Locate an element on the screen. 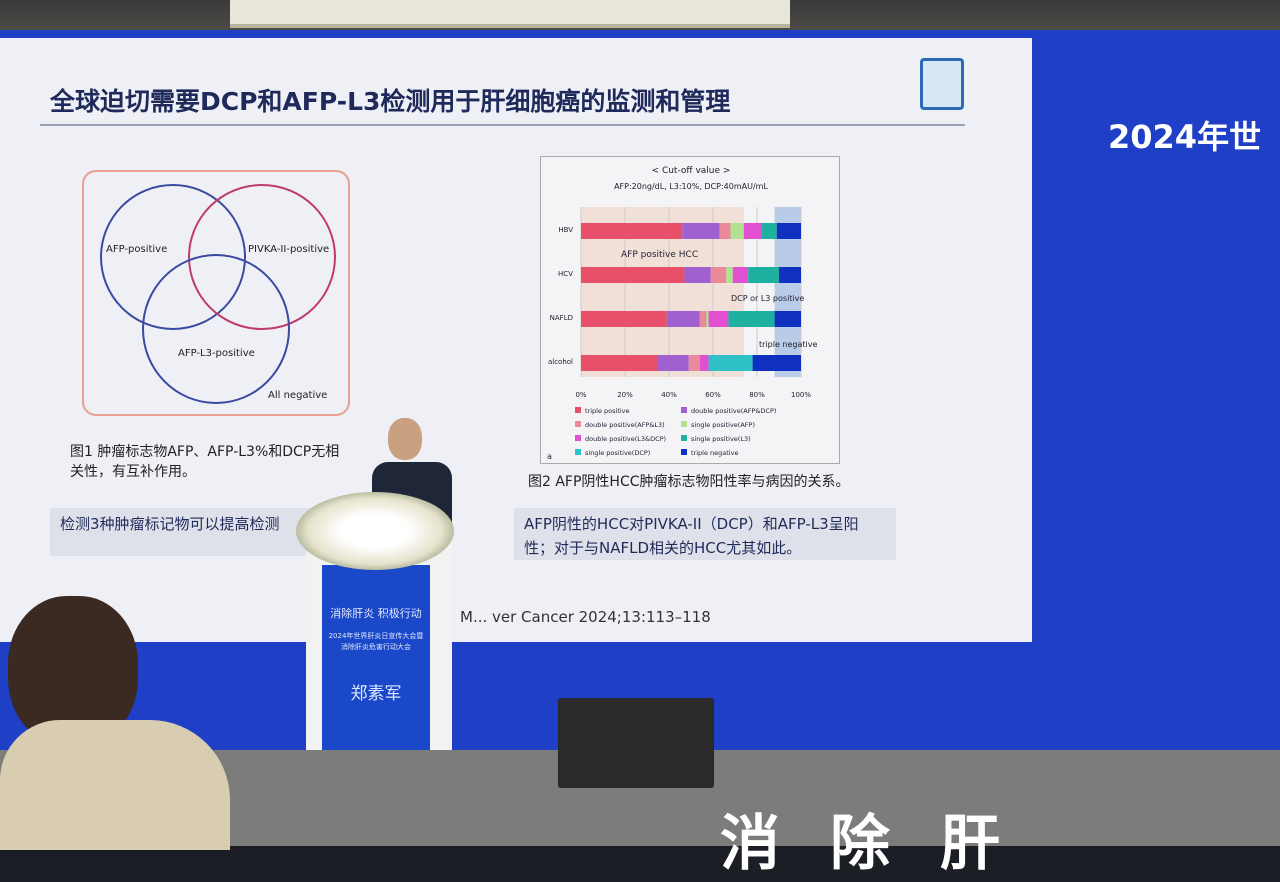 The image size is (1280, 882). legend-label: double positive(AFP&L3) is located at coordinates (625, 425).